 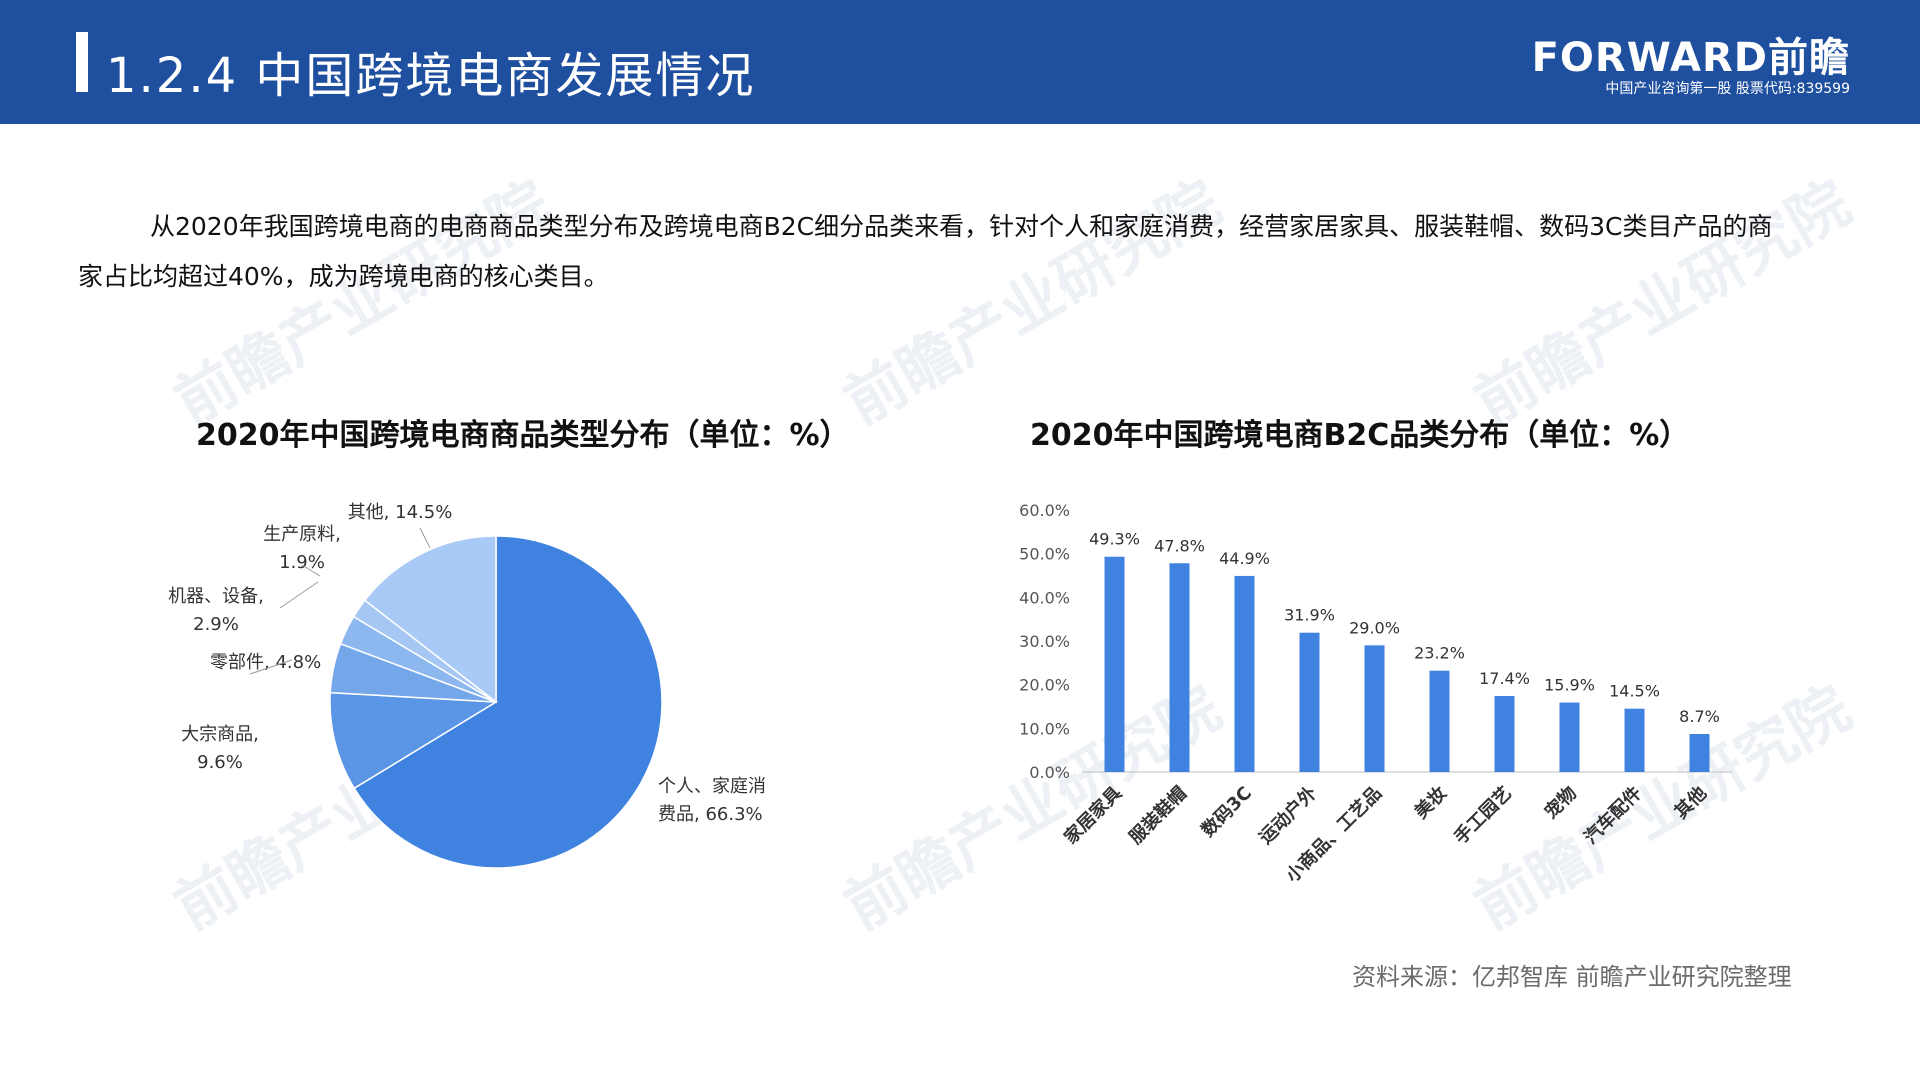 What do you see at coordinates (1244, 558) in the screenshot?
I see `bar-value-label: 44.9%` at bounding box center [1244, 558].